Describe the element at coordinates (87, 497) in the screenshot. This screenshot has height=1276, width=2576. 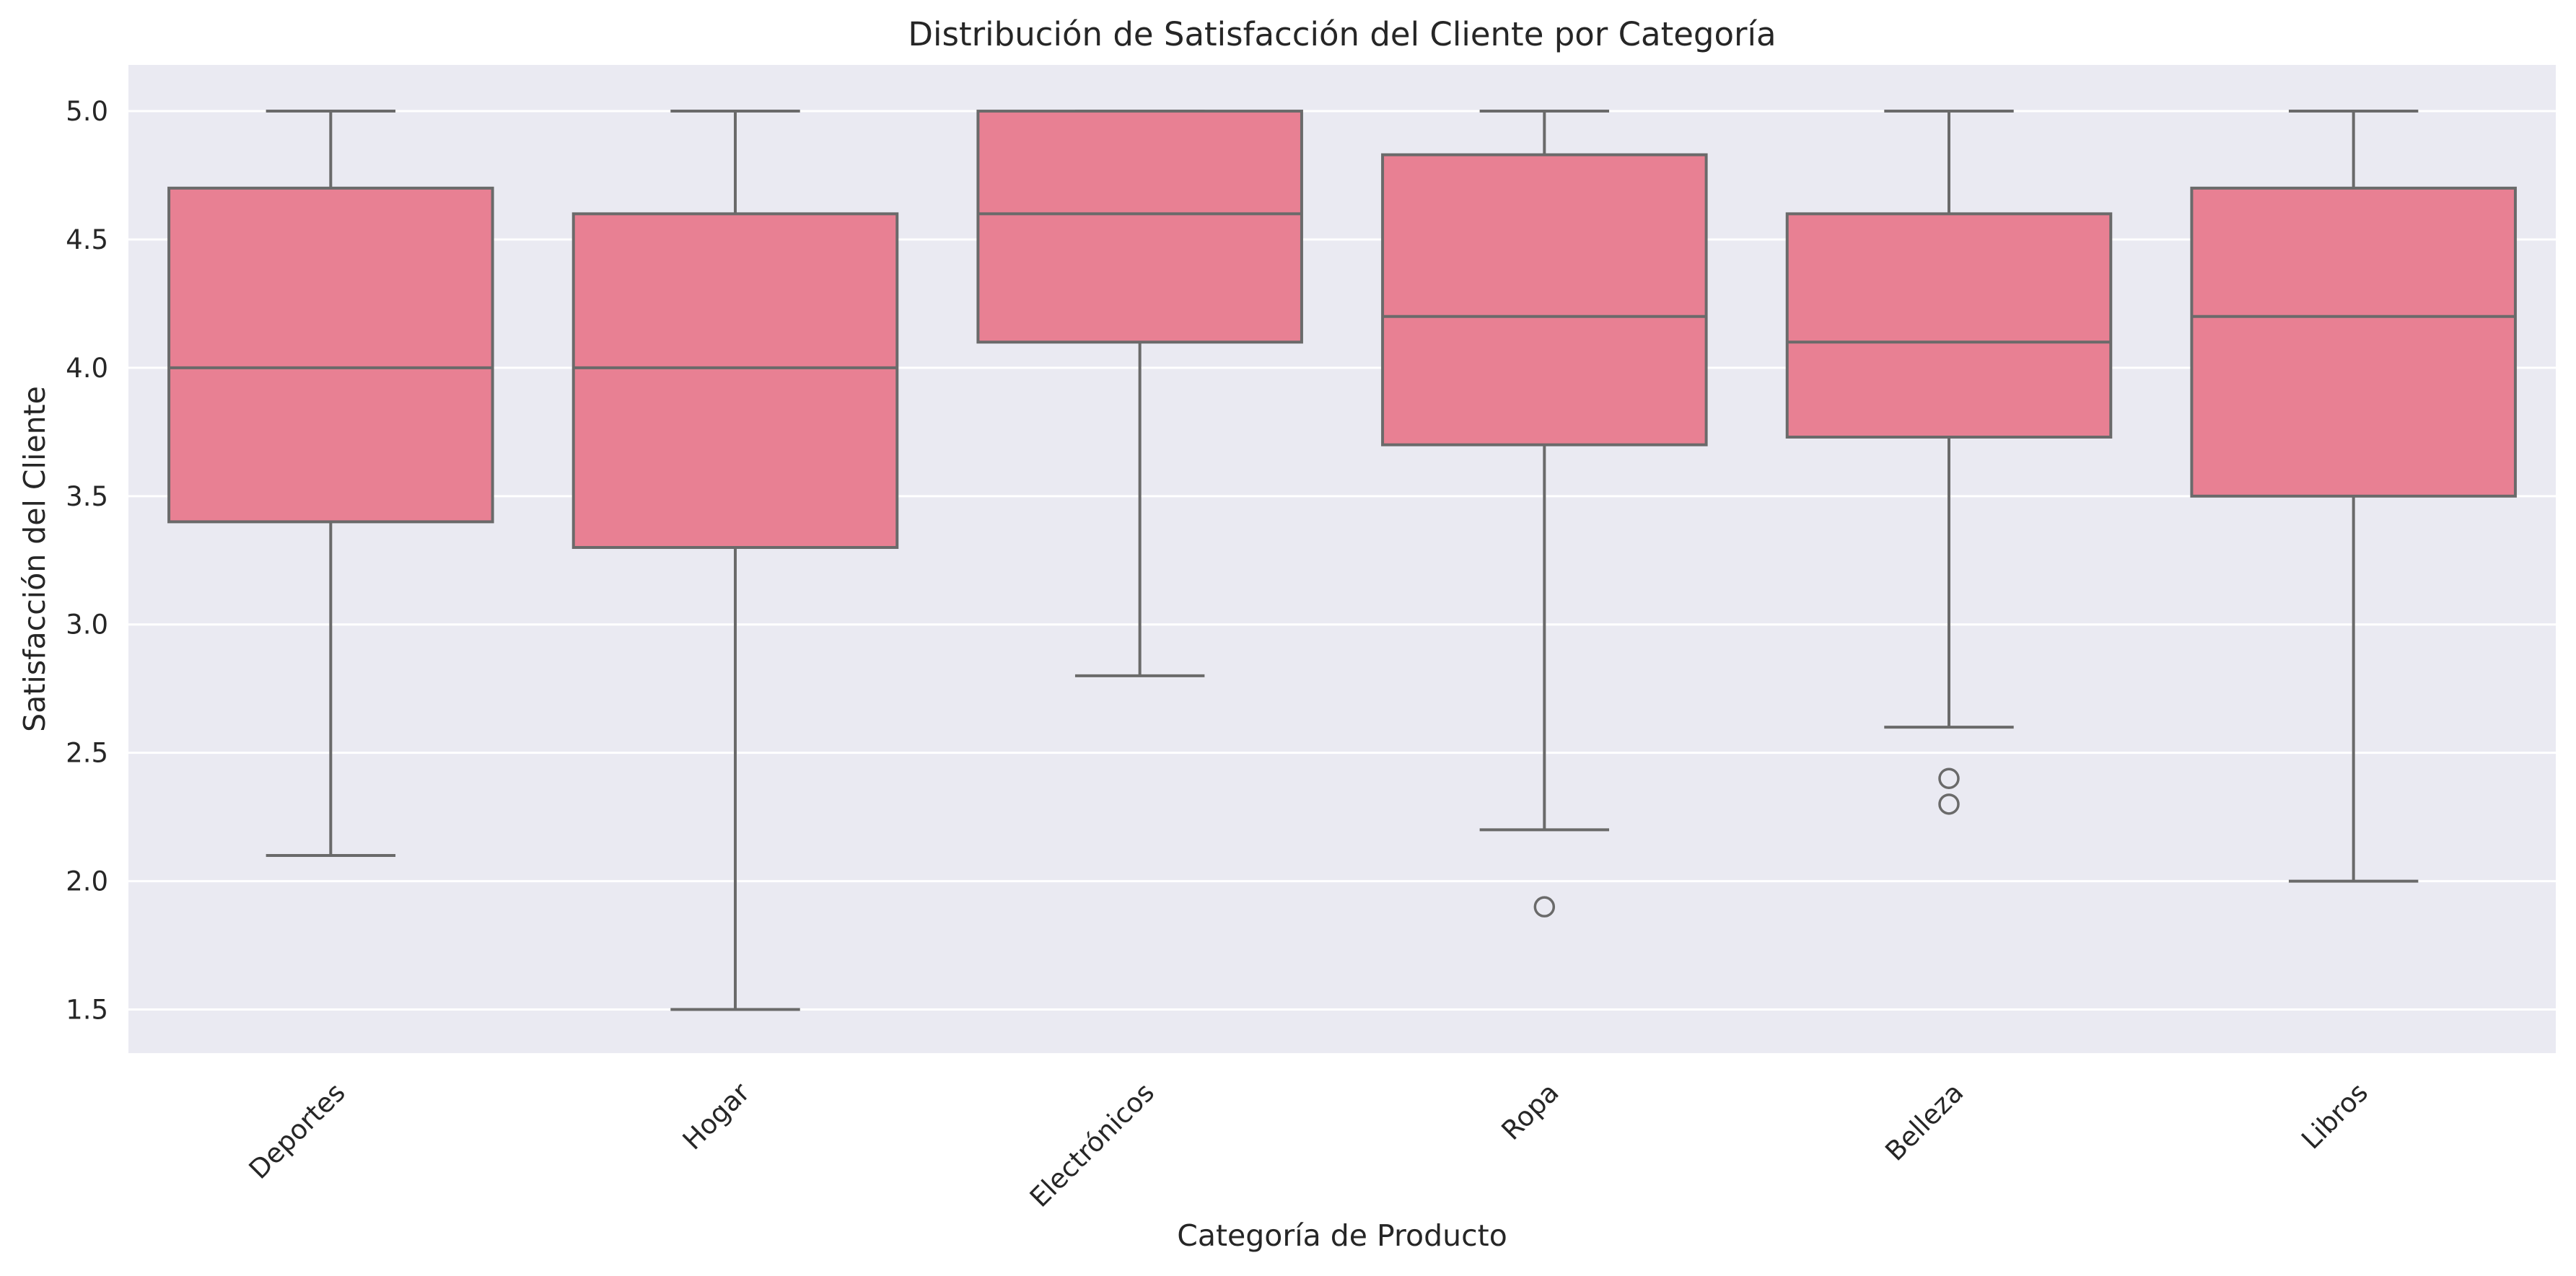
I see `y-tick-label: 3.5` at that location.